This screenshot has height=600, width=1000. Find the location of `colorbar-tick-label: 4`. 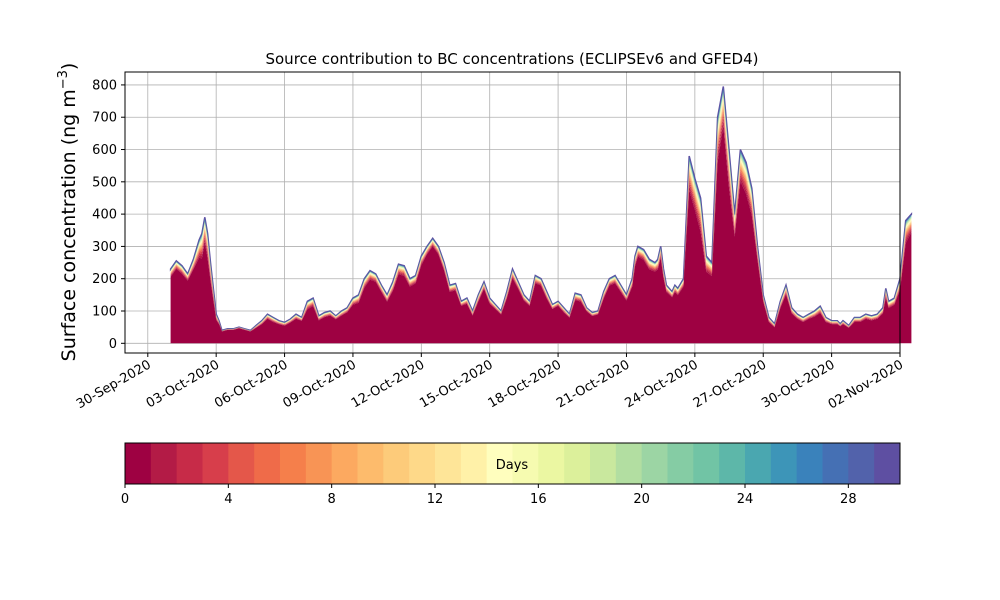

colorbar-tick-label: 4 is located at coordinates (228, 499).